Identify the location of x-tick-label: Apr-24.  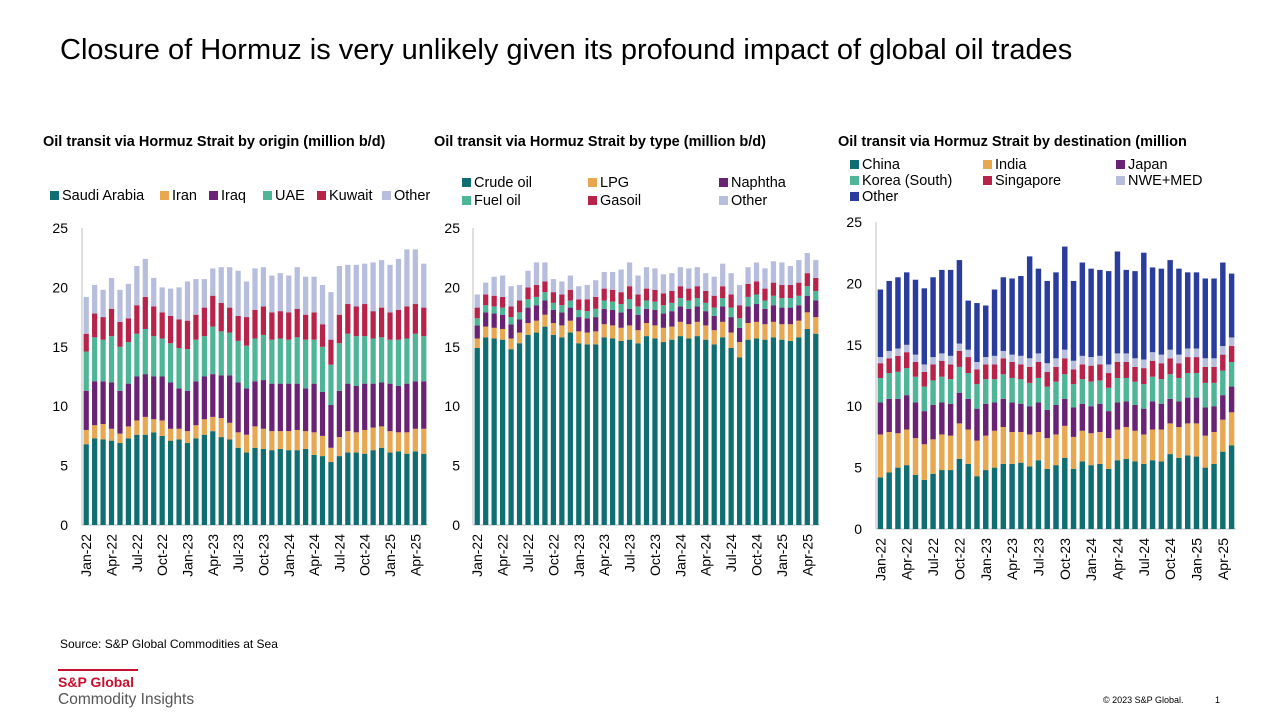
(706, 555).